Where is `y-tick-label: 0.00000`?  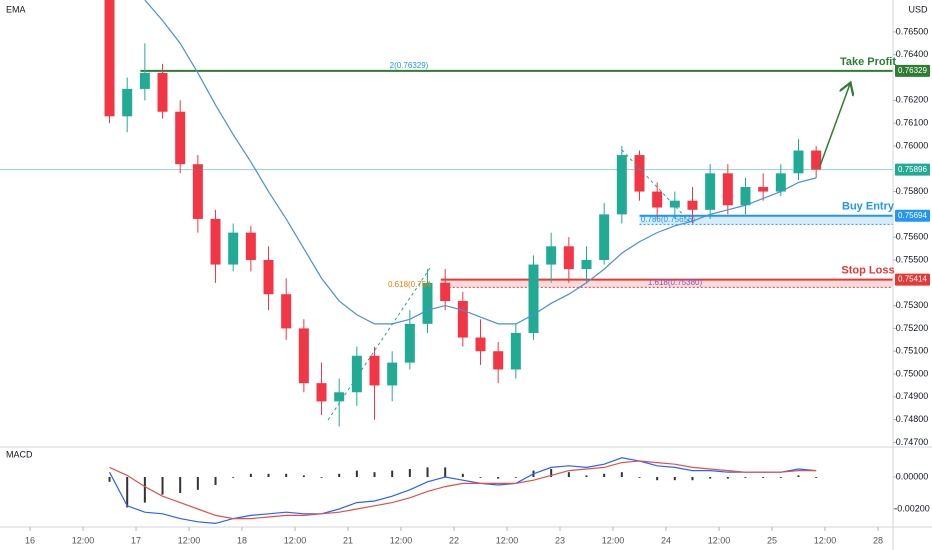
y-tick-label: 0.00000 is located at coordinates (912, 476).